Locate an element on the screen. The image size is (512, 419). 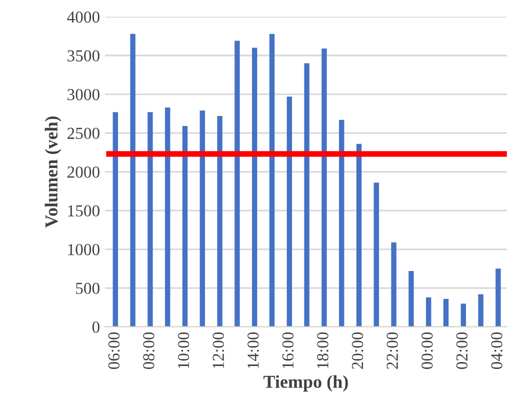
x-tick-label: 10:00 is located at coordinates (184, 350).